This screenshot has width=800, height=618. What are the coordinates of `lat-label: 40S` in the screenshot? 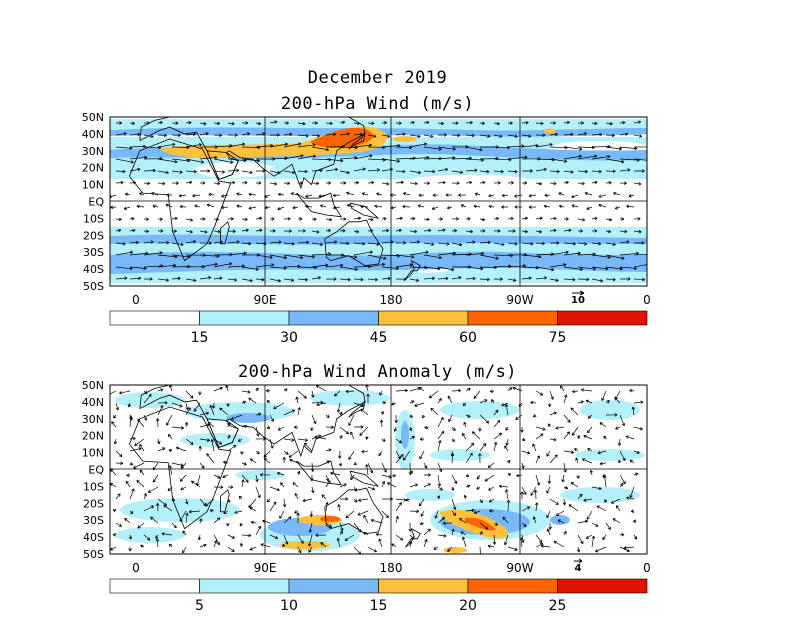 It's located at (93, 269).